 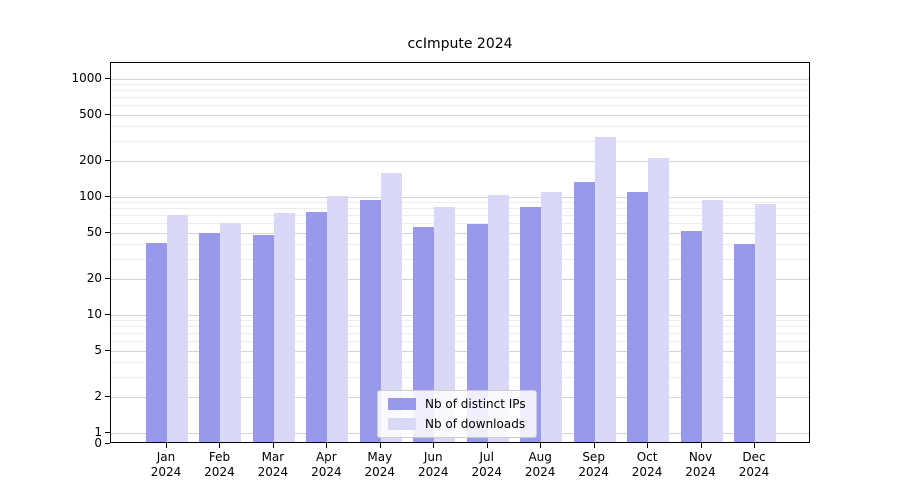 I want to click on y-tick-label: 1, so click(x=98, y=432).